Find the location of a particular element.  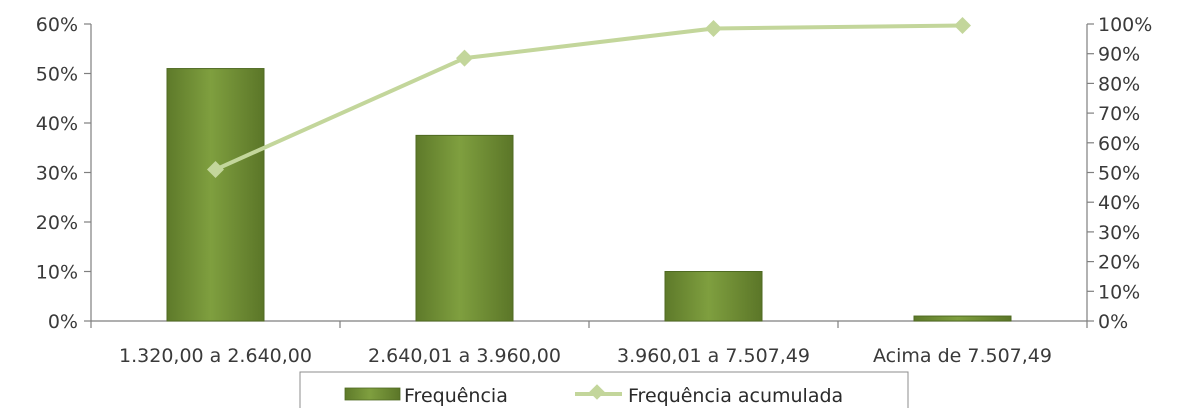

right-tick-label: 100% is located at coordinates (1125, 25).